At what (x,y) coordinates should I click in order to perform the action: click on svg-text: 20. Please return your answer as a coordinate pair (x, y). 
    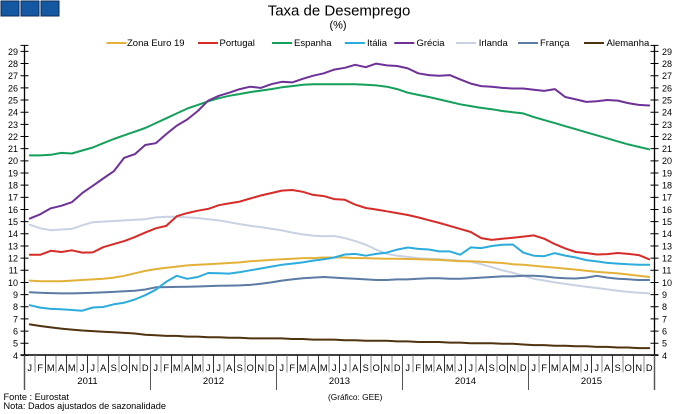
    Looking at the image, I should click on (667, 161).